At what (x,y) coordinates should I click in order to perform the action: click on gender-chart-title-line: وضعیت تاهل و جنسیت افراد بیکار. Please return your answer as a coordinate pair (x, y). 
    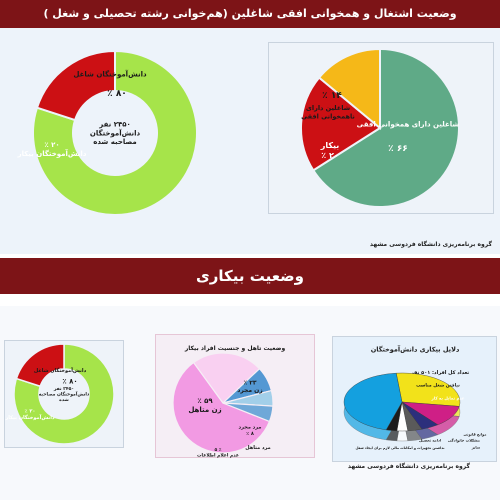
    Looking at the image, I should click on (235, 348).